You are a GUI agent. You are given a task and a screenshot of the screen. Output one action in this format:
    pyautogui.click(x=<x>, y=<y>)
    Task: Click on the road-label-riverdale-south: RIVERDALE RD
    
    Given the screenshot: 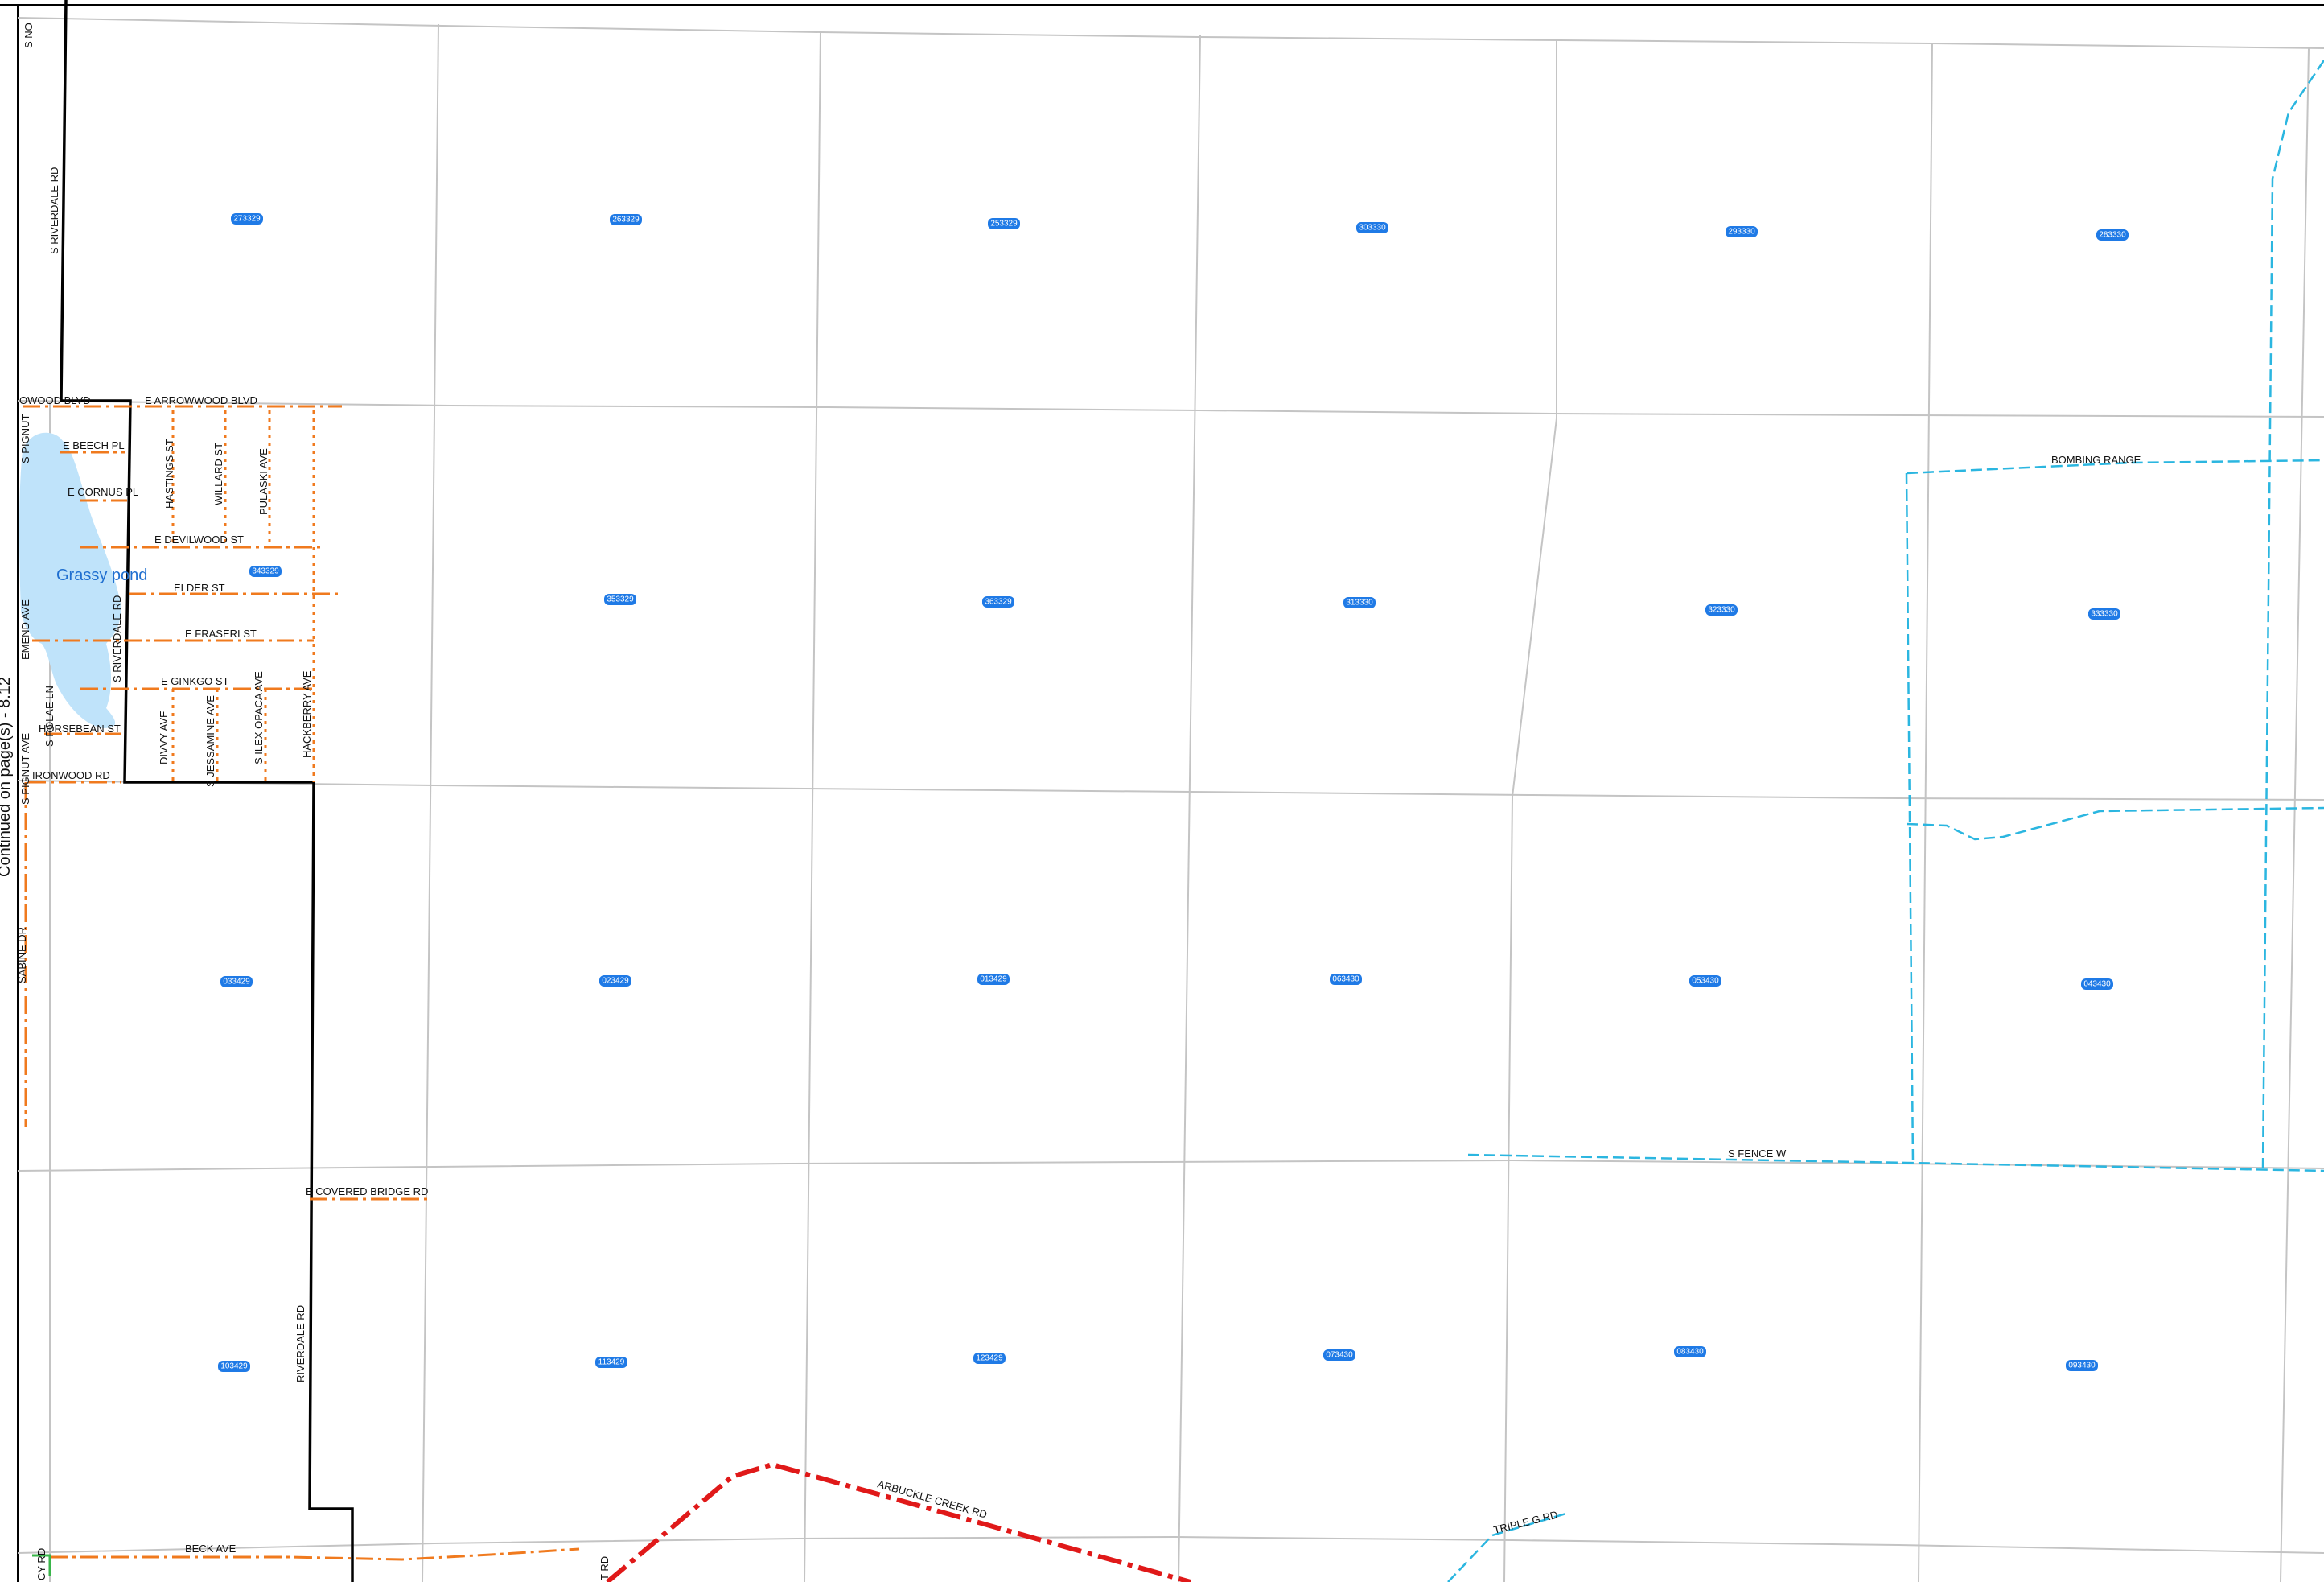 What is the action you would take?
    pyautogui.click(x=300, y=1343)
    